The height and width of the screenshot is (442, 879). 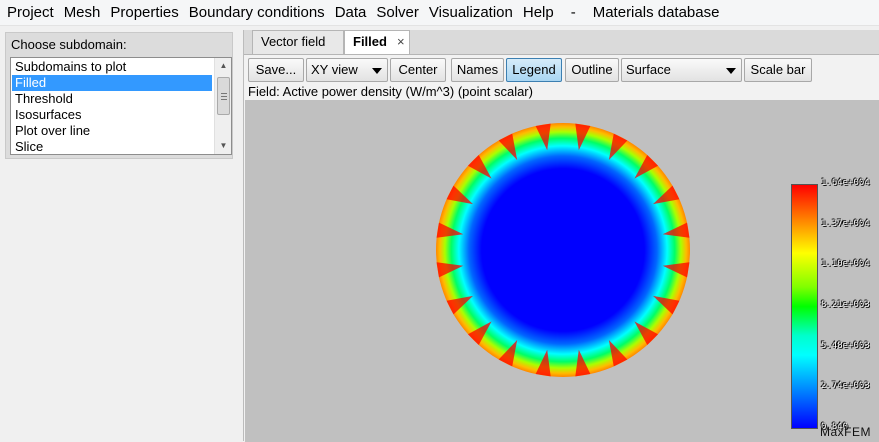 What do you see at coordinates (71, 66) in the screenshot?
I see `list-item: Subdomains to plot` at bounding box center [71, 66].